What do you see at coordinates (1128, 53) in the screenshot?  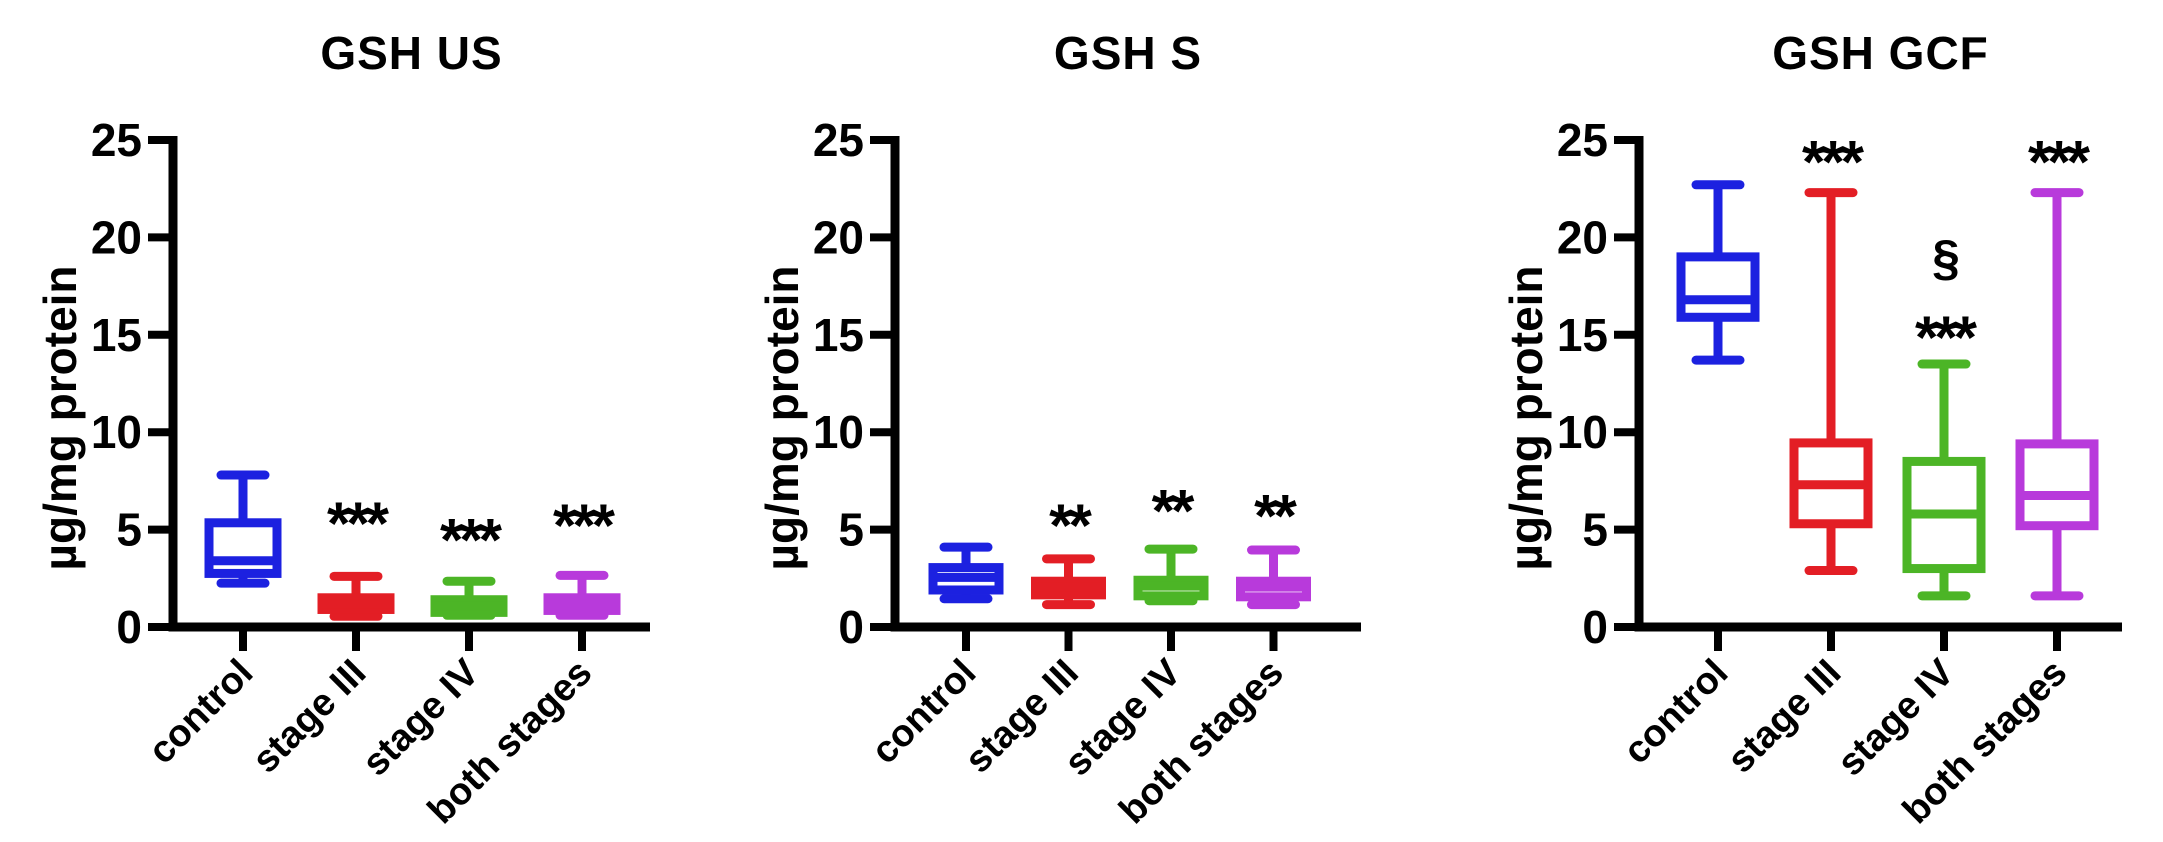 I see `chart-title: GSH S` at bounding box center [1128, 53].